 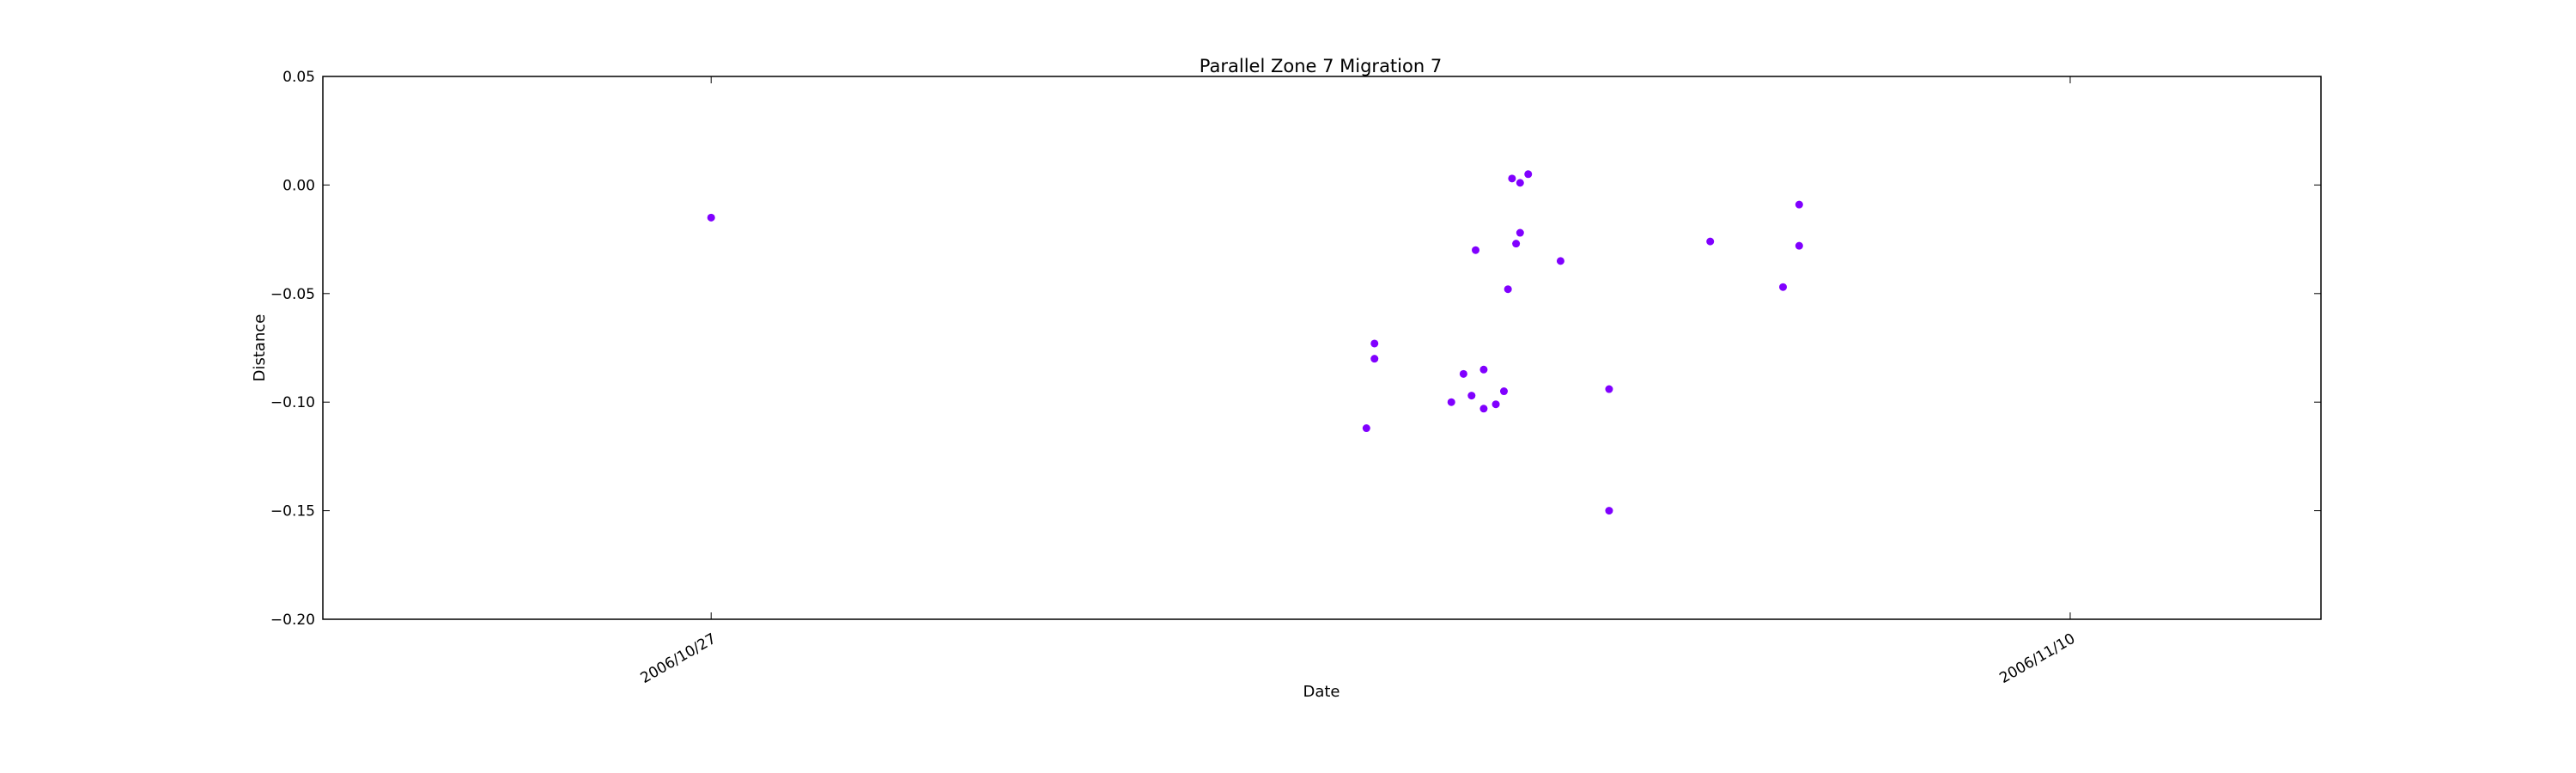 What do you see at coordinates (292, 294) in the screenshot?
I see `y-tick-label: −0.05` at bounding box center [292, 294].